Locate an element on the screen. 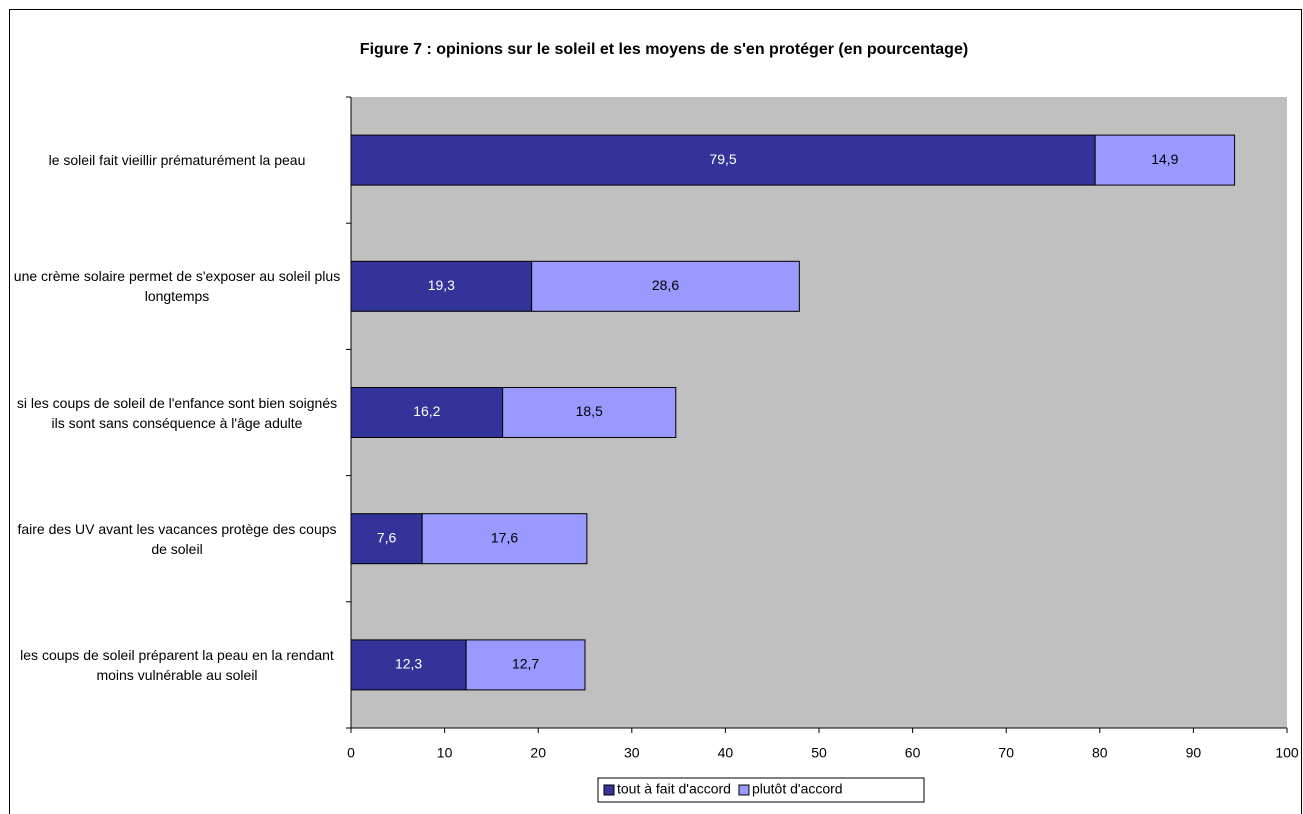 This screenshot has width=1303, height=814. x-tick-label: 40 is located at coordinates (726, 753).